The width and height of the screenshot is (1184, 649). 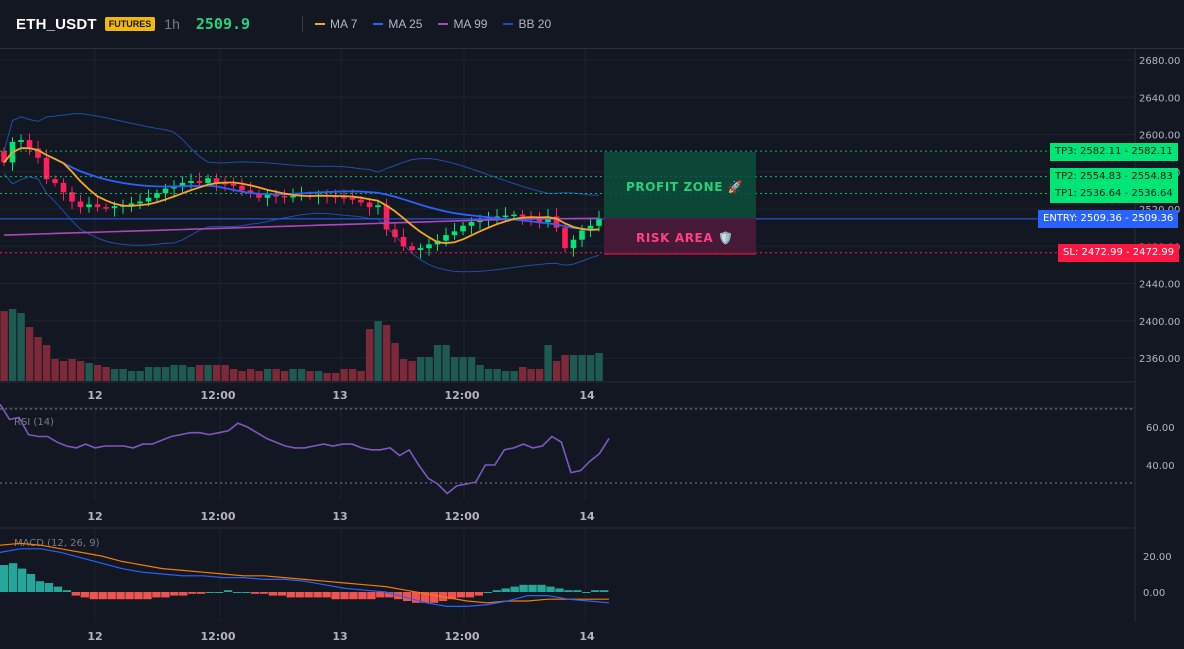 I want to click on volume-bars, so click(x=301, y=345).